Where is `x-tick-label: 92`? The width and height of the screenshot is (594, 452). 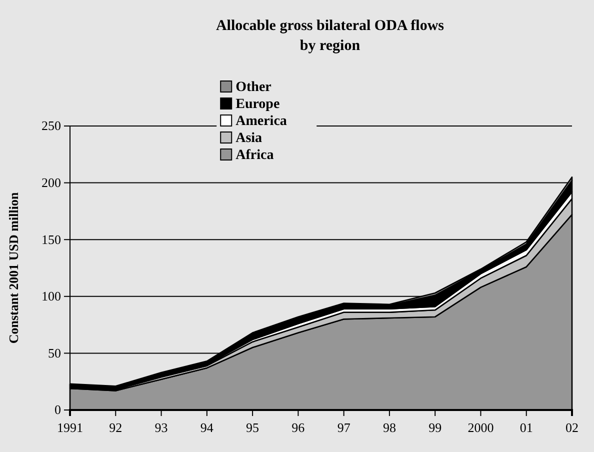 x-tick-label: 92 is located at coordinates (115, 427).